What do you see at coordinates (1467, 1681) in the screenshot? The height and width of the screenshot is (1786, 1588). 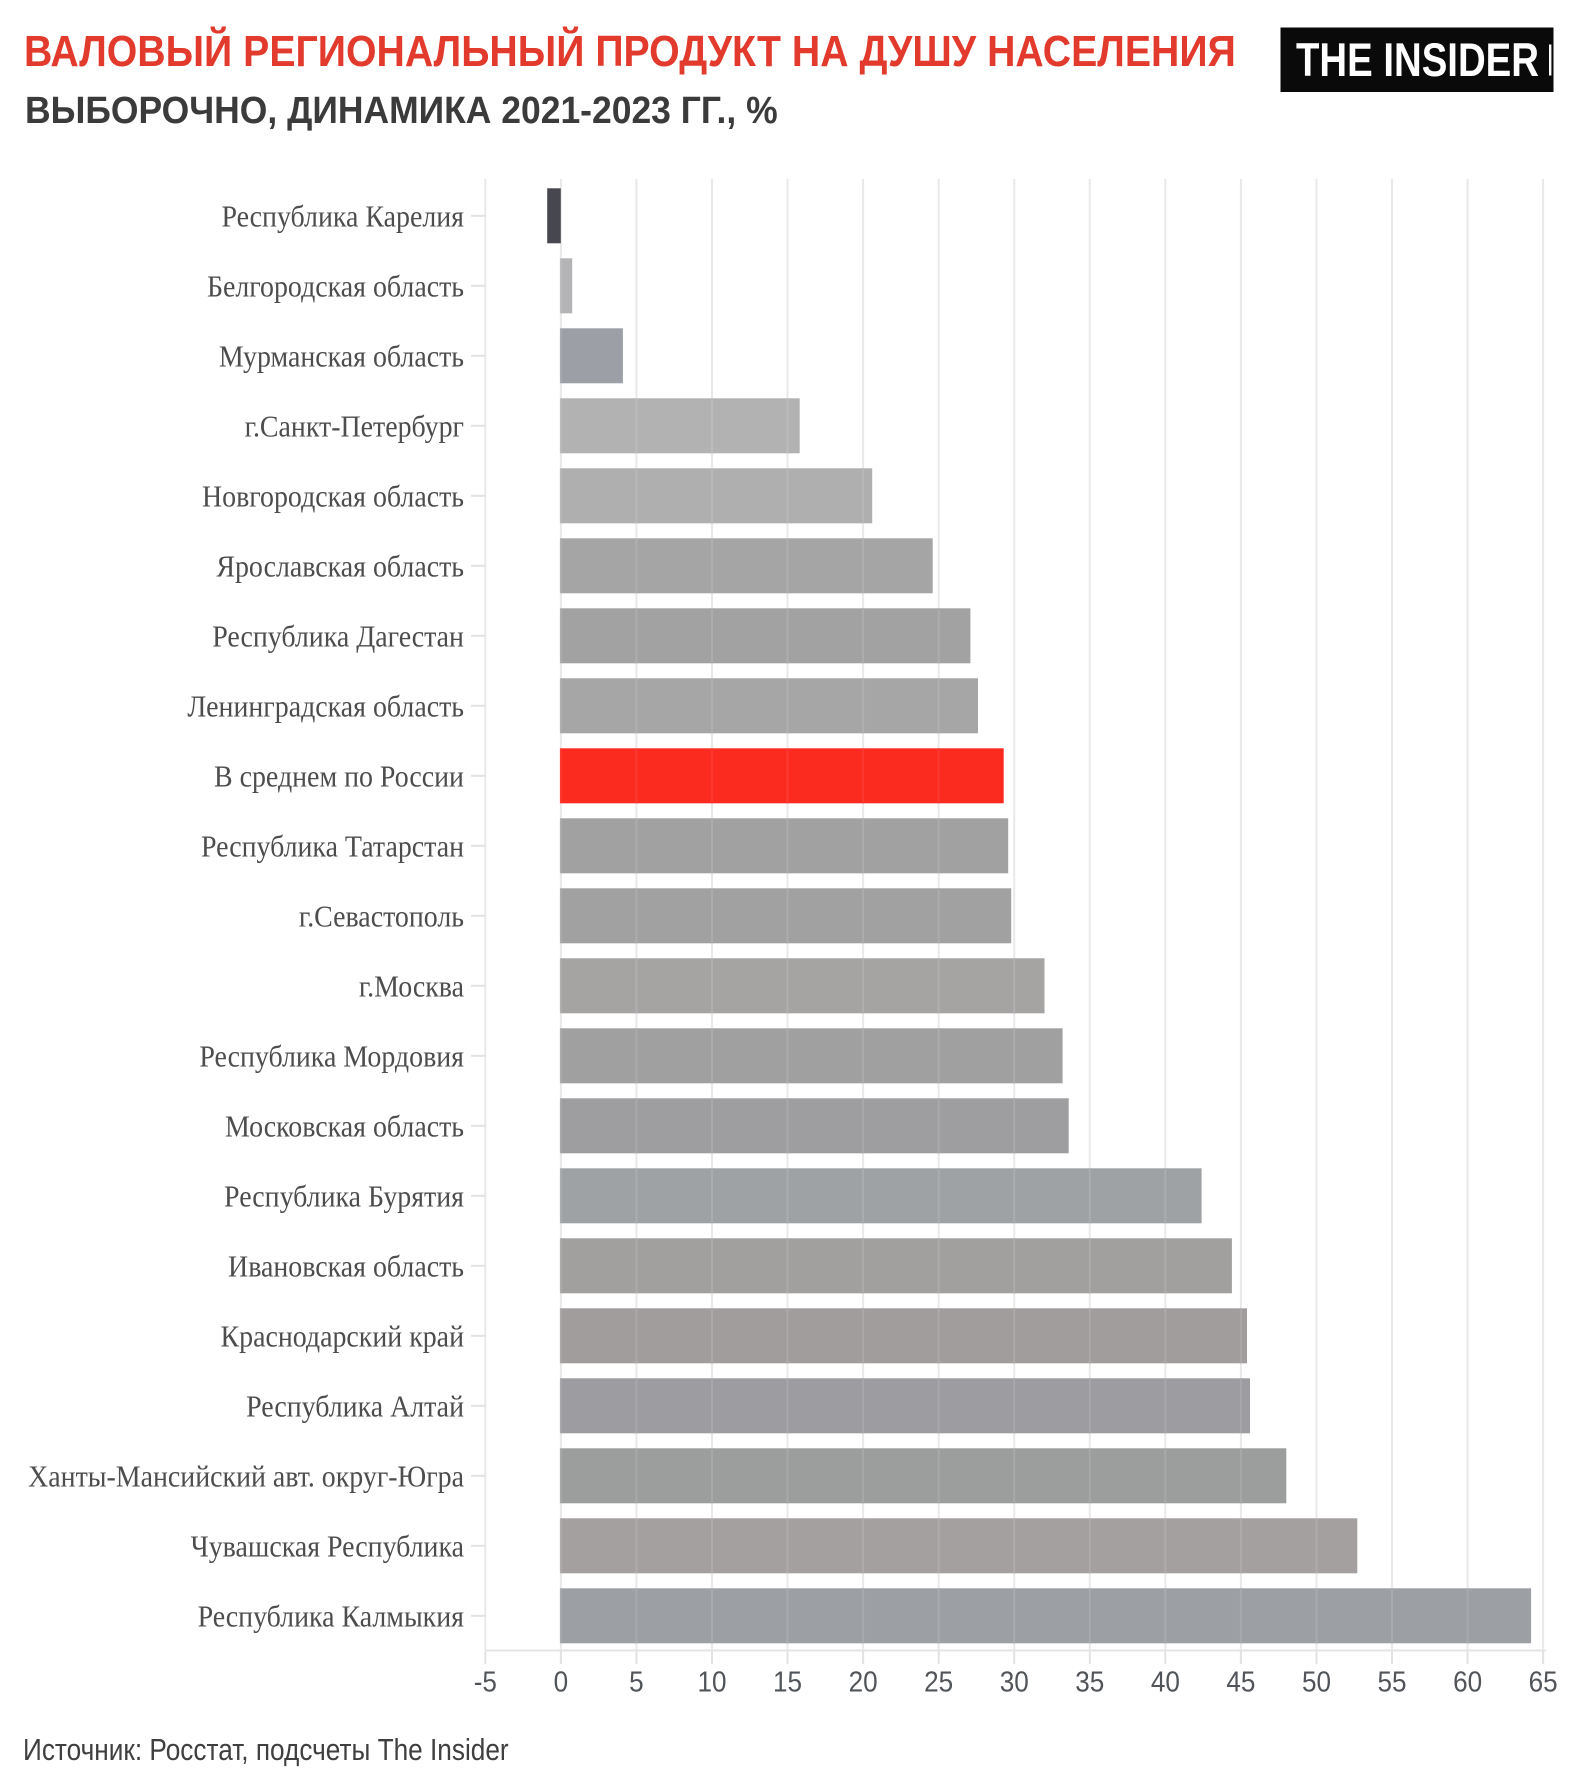 I see `svg-text: 60` at bounding box center [1467, 1681].